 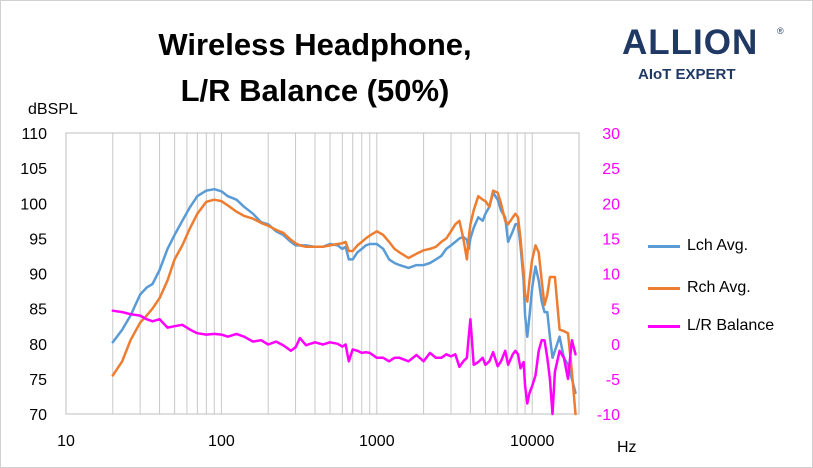 I want to click on y2-axis-ticks: -10 -5 0 5 10 15 20 25 30, so click(x=608, y=275).